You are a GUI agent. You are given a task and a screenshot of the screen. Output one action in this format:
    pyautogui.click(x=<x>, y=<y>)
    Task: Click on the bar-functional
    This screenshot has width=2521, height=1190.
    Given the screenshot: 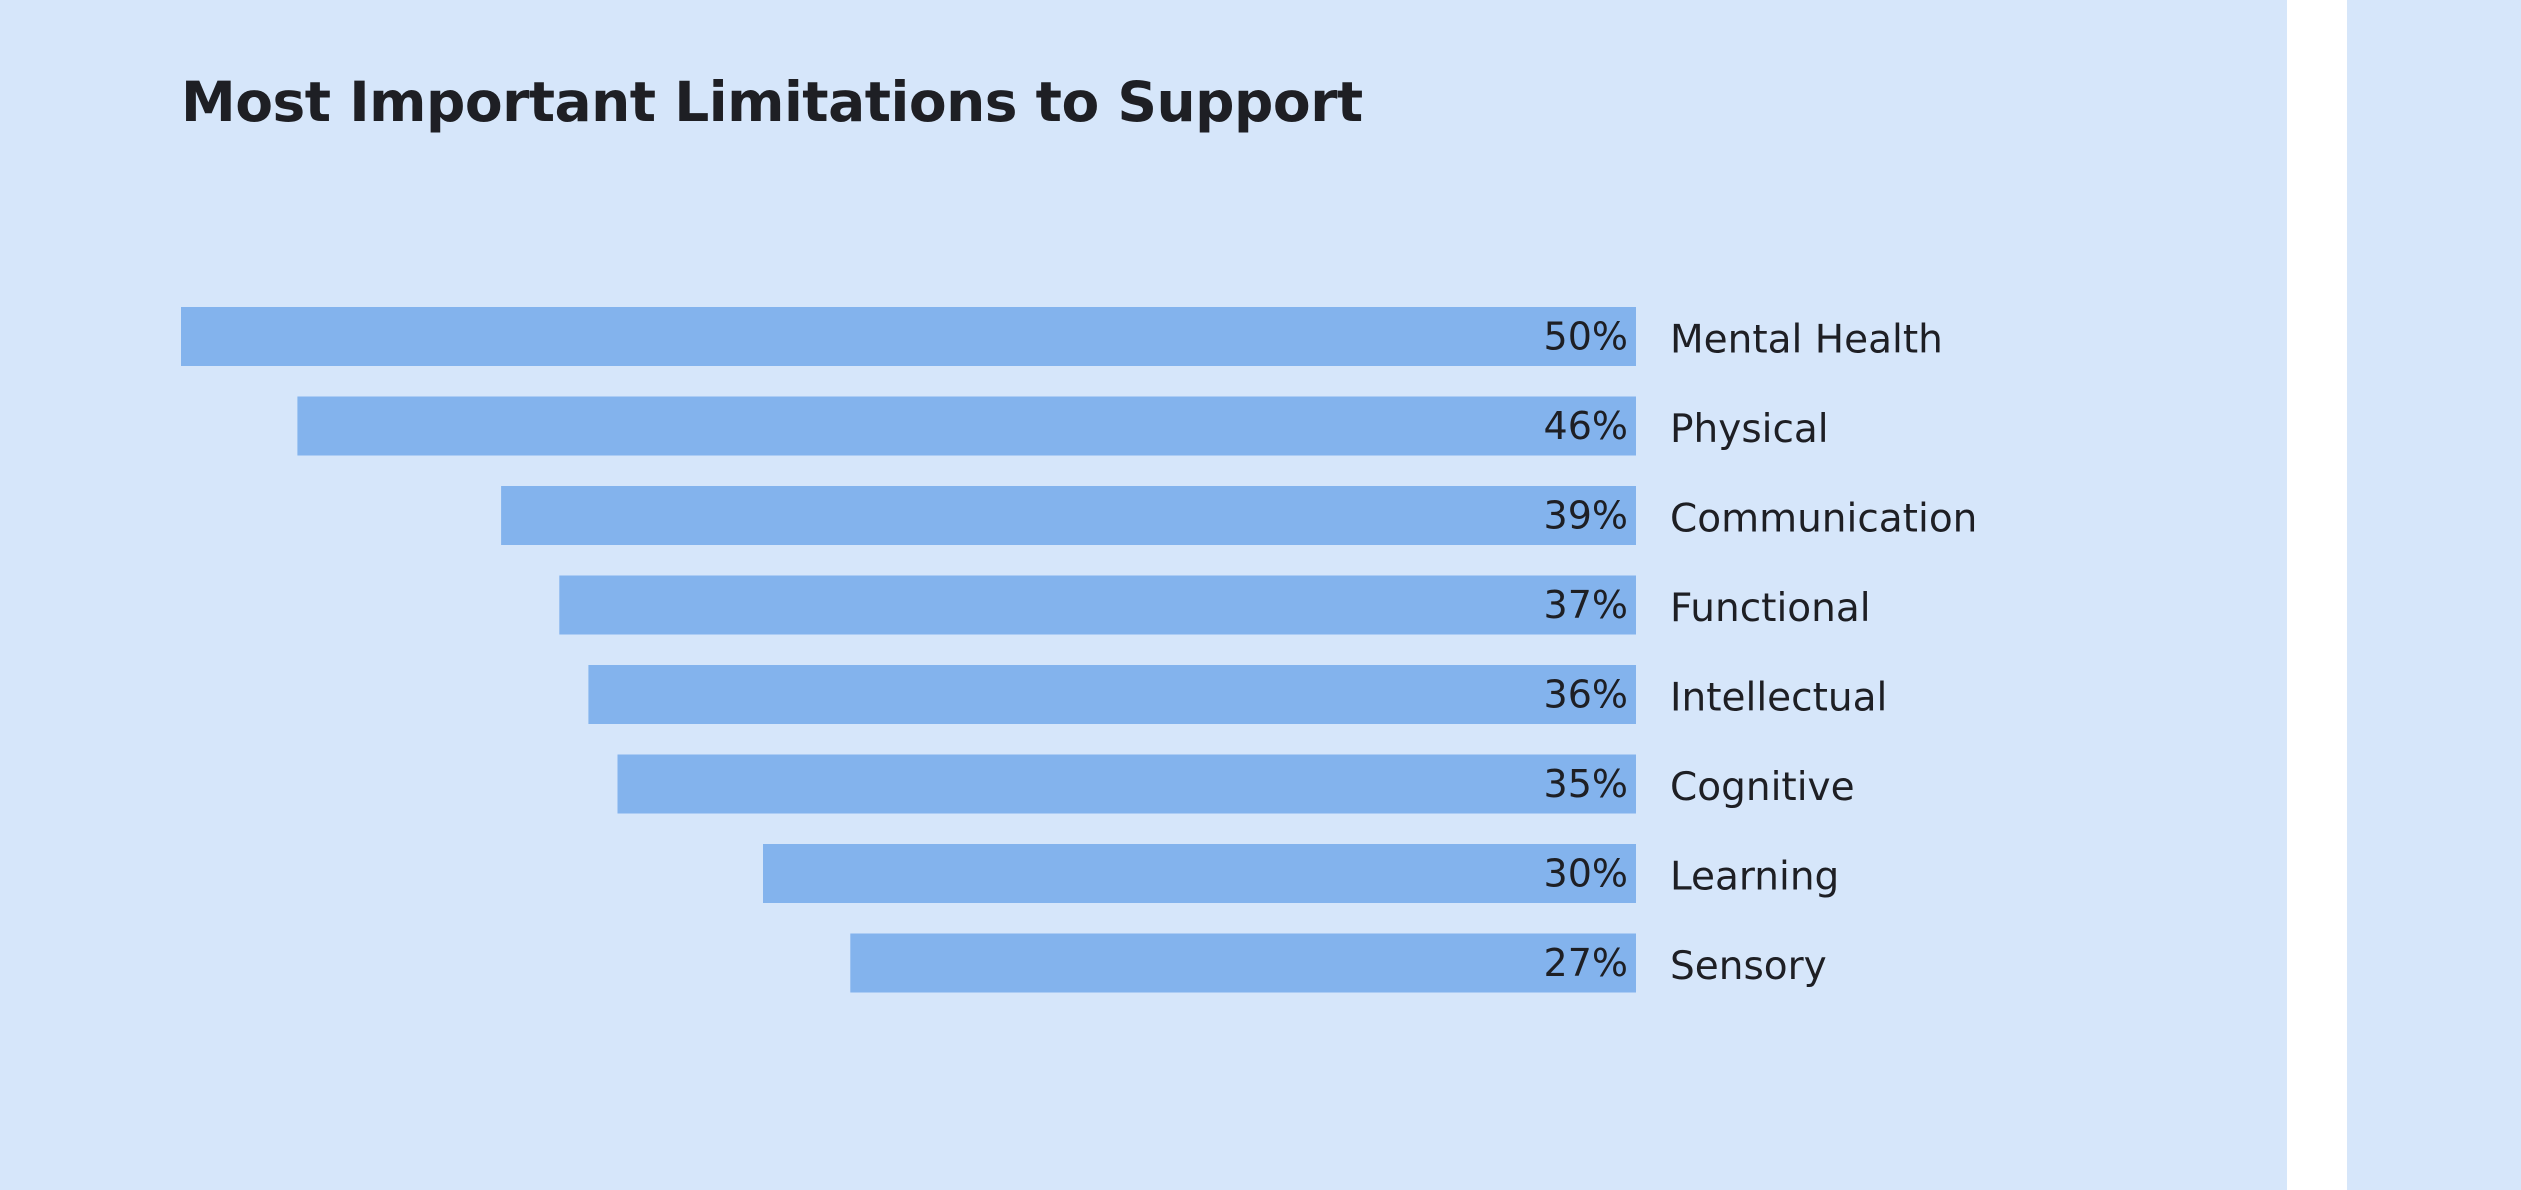 What is the action you would take?
    pyautogui.click(x=1097, y=605)
    